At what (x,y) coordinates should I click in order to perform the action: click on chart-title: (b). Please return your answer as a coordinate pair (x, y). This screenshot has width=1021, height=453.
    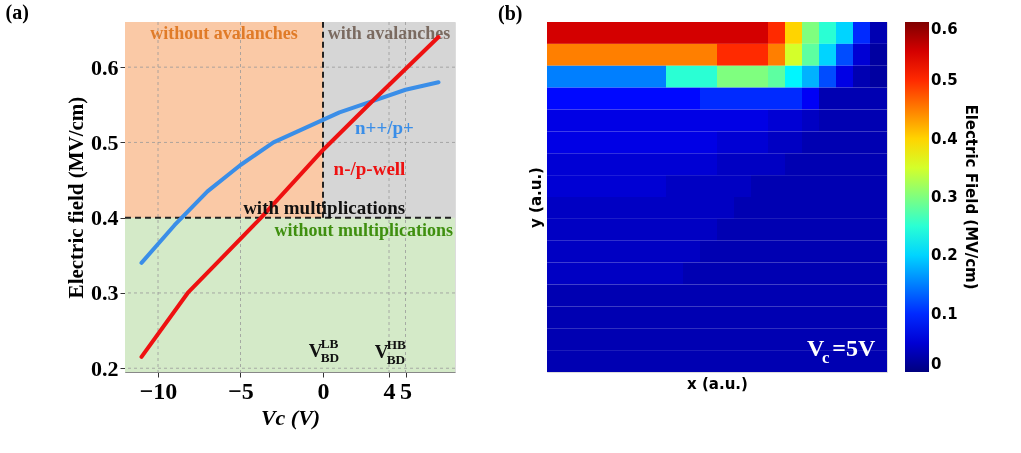
    Looking at the image, I should click on (510, 13).